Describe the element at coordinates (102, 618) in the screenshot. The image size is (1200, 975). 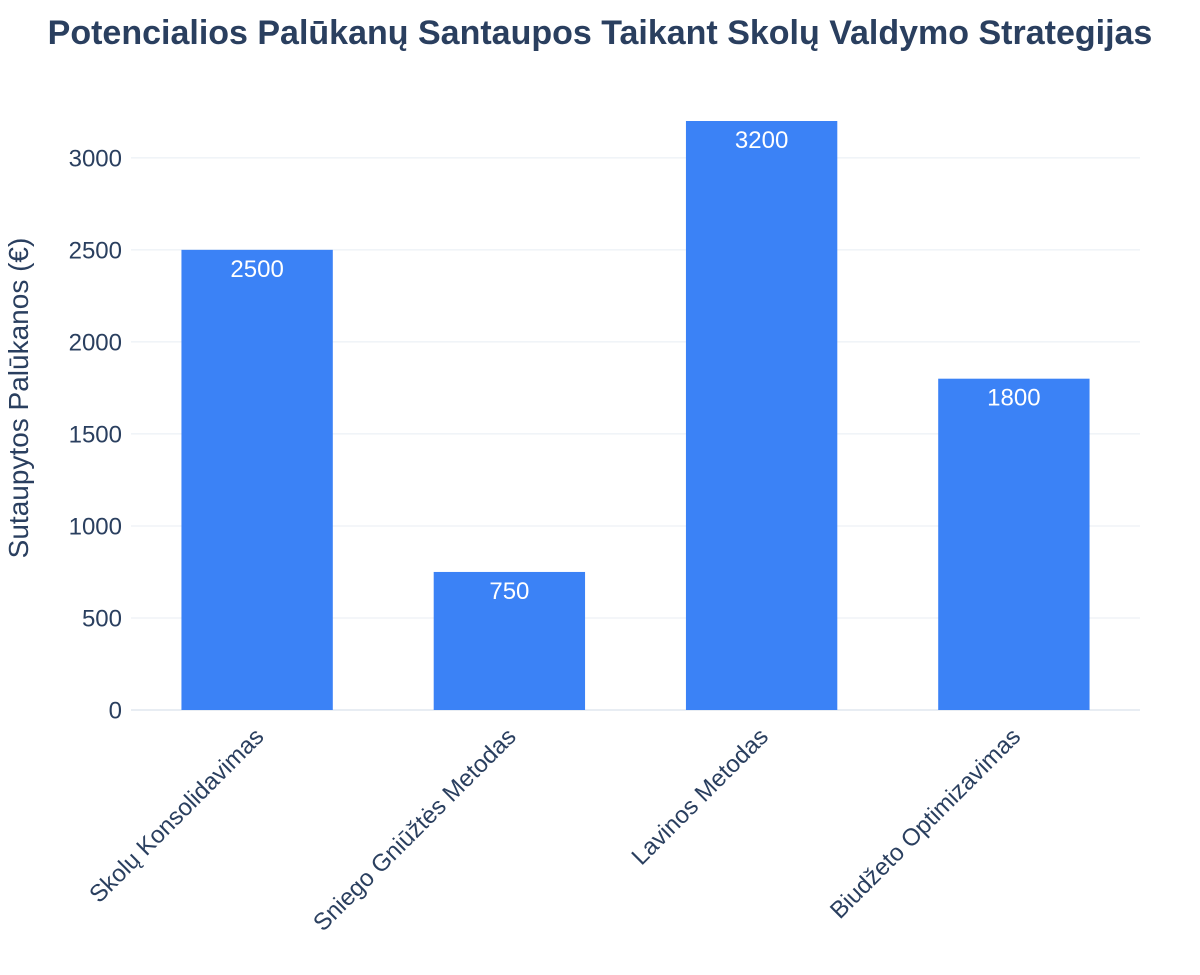
I see `y-tick-label: 500` at that location.